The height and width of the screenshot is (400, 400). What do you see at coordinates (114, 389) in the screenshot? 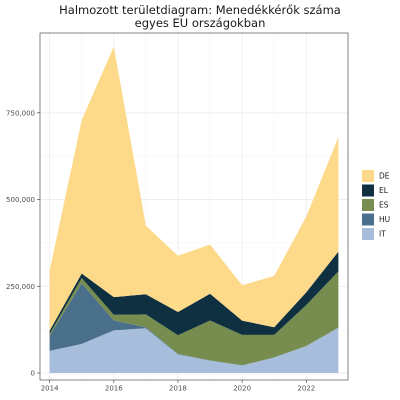
I see `x-tick-label: 2016` at bounding box center [114, 389].